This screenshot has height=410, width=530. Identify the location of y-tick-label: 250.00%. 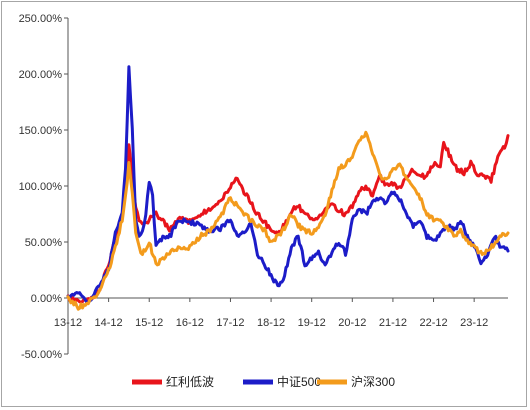
(41, 19).